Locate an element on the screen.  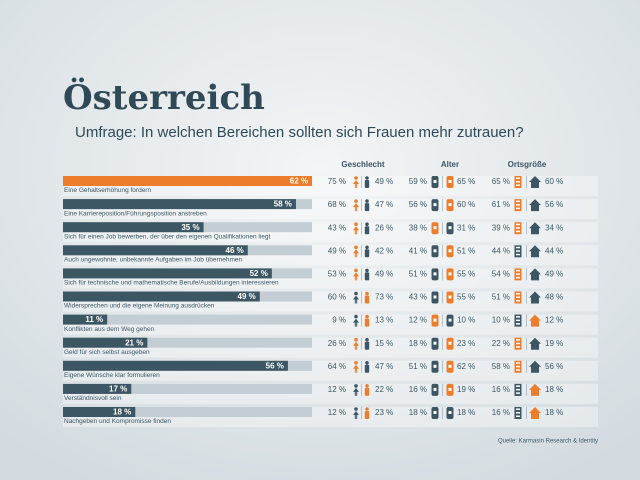
column-value: 31 % is located at coordinates (466, 227).